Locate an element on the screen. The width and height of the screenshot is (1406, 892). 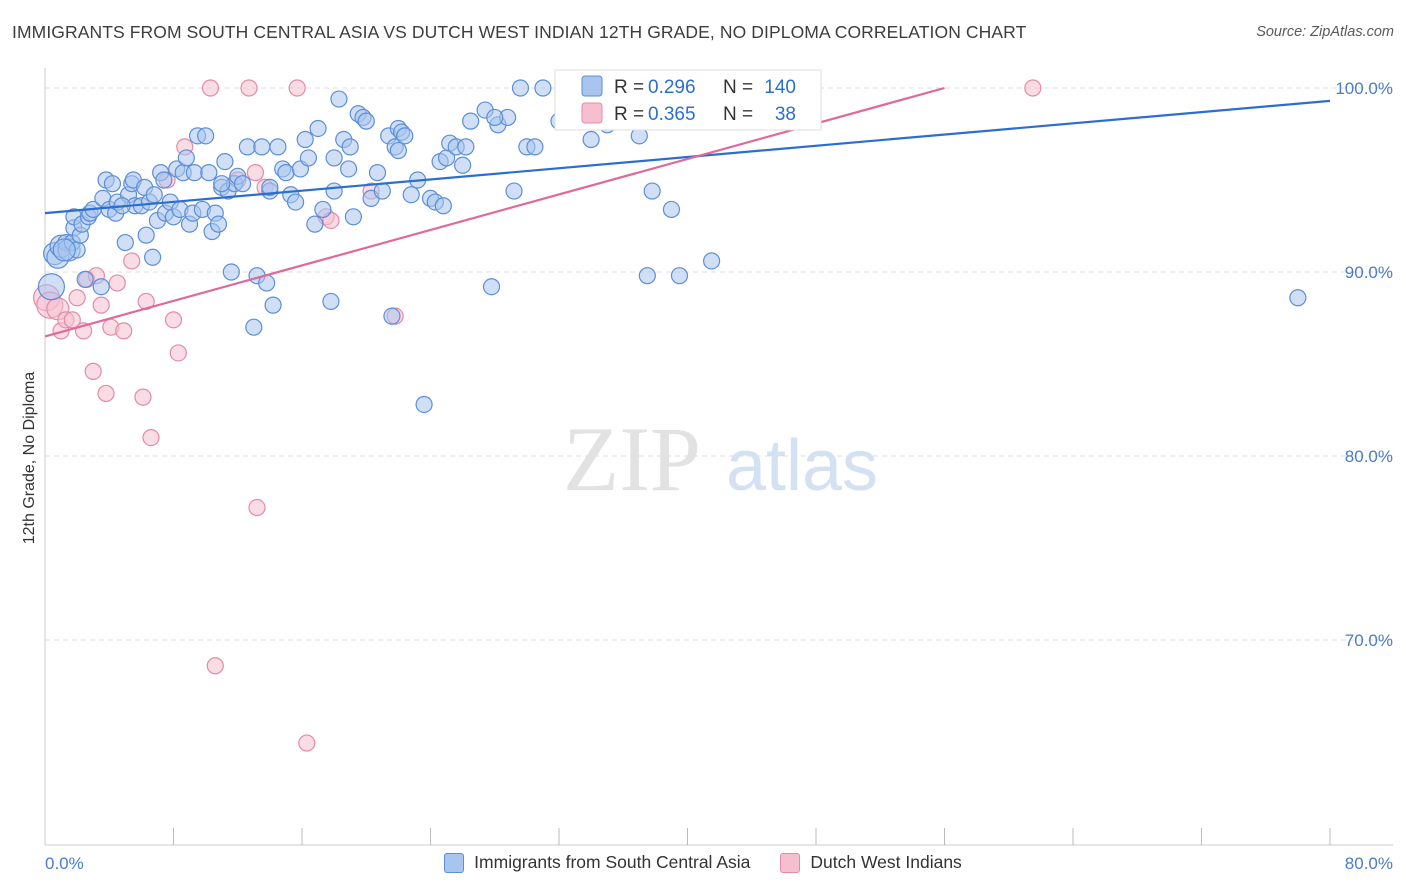
trend-line-blue is located at coordinates (687, 157).